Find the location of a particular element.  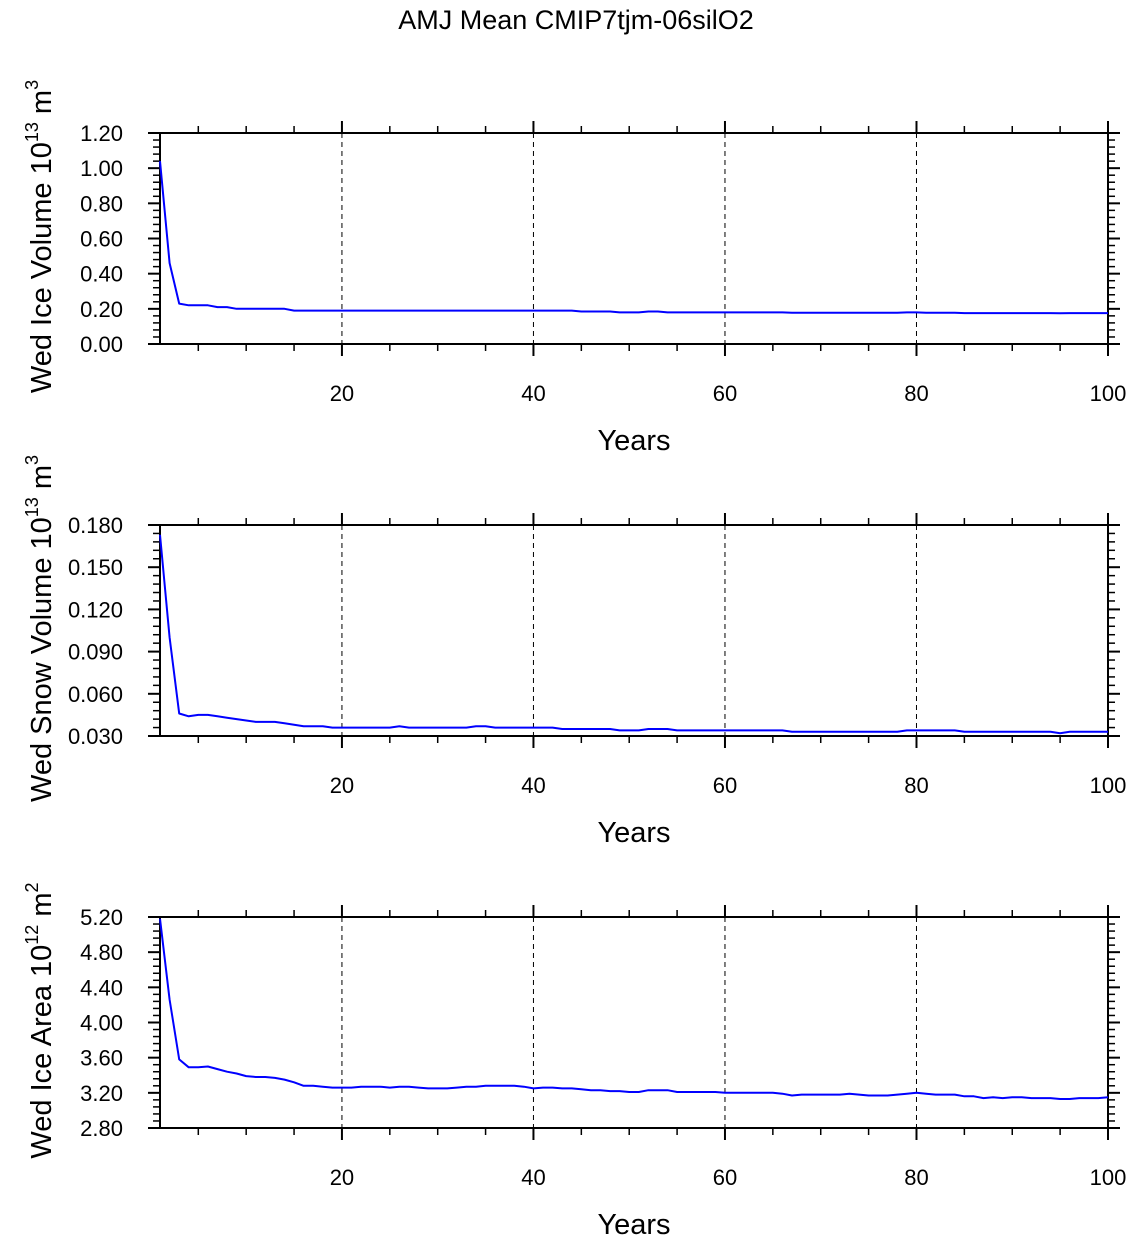

y-axis-exponent: 12 is located at coordinates (32, 935).